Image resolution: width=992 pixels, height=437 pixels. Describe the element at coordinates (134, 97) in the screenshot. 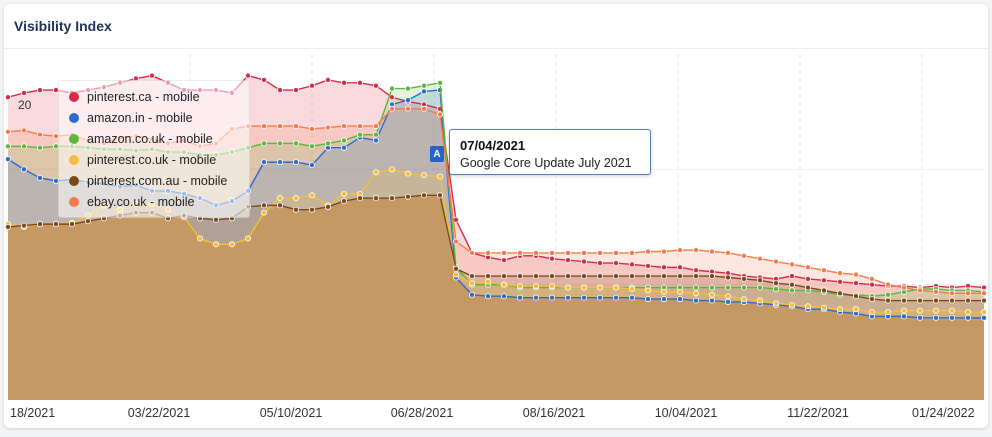

I see `legend-item: pinterest.ca - mobile` at that location.